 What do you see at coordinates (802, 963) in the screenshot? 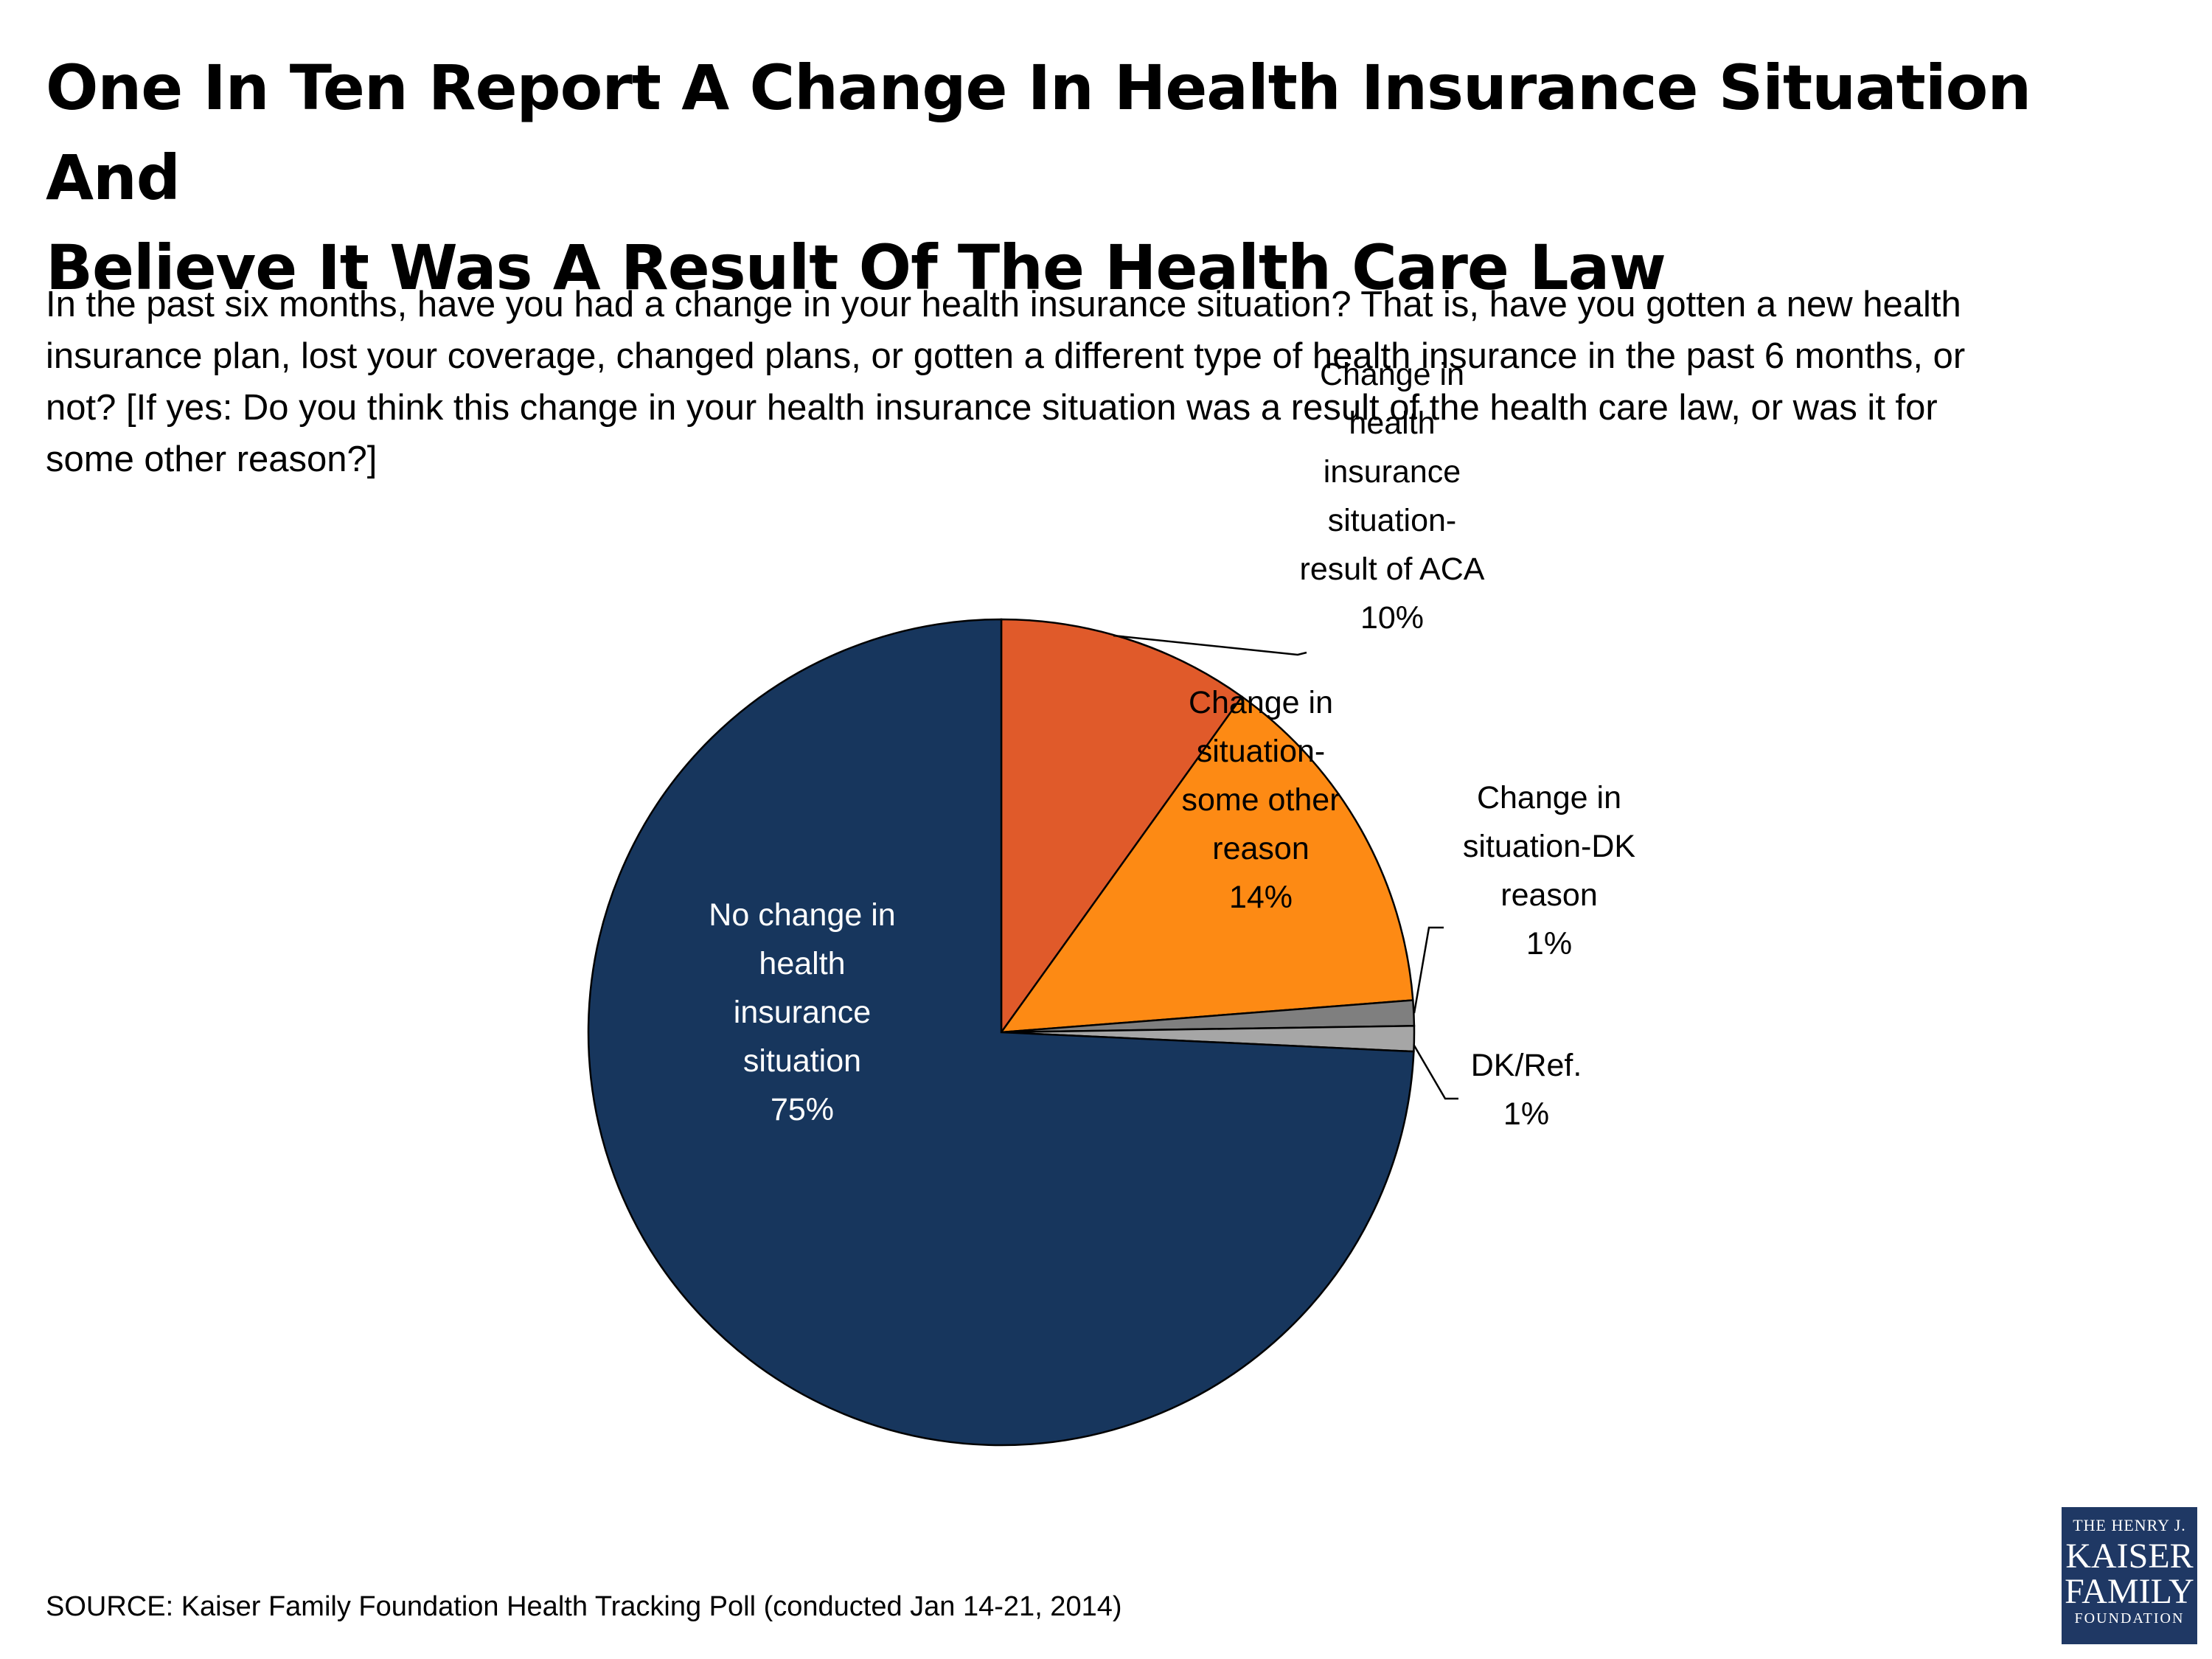
I see `slice-no-change-label-line: health` at bounding box center [802, 963].